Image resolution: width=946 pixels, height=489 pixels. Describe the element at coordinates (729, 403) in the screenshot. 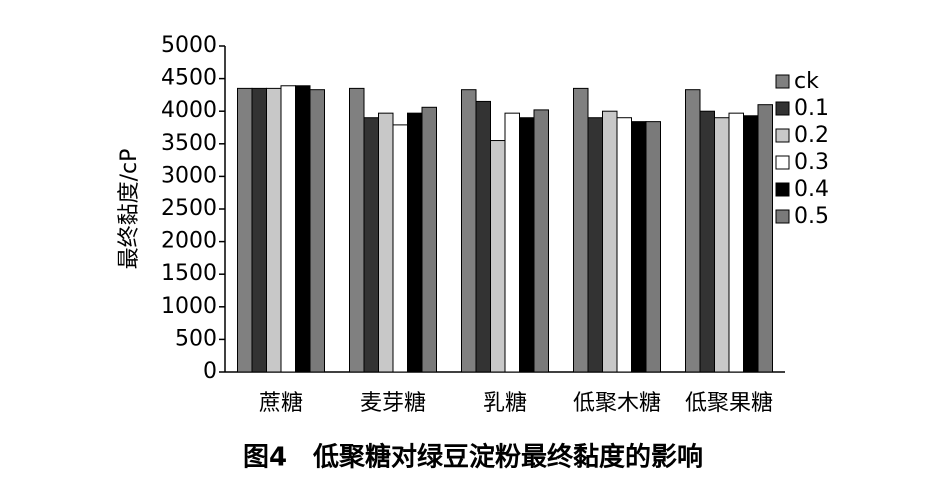

I see `x-tick-label: 低聚果糖` at that location.